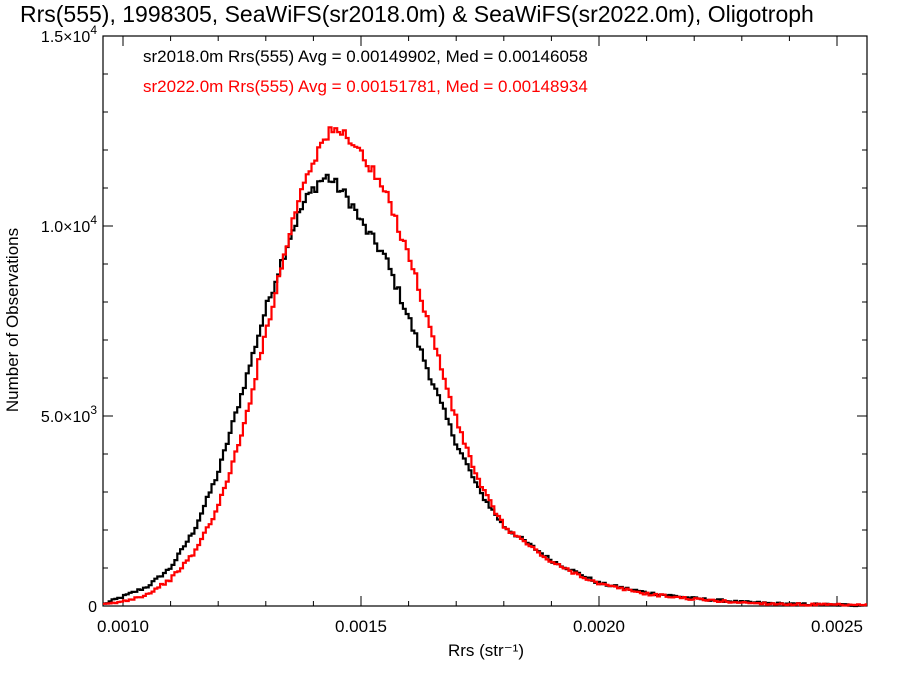 The width and height of the screenshot is (900, 675). What do you see at coordinates (12, 320) in the screenshot?
I see `y-axis-label: Number of Observations` at bounding box center [12, 320].